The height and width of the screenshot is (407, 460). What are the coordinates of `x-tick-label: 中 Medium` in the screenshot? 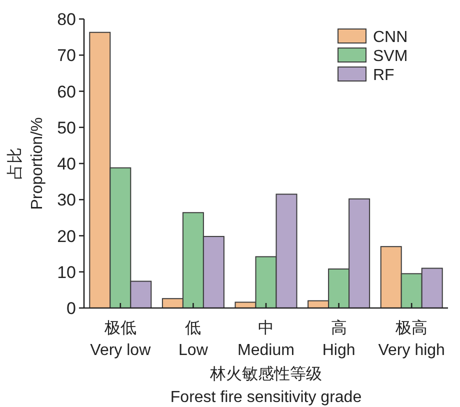 It's located at (266, 339).